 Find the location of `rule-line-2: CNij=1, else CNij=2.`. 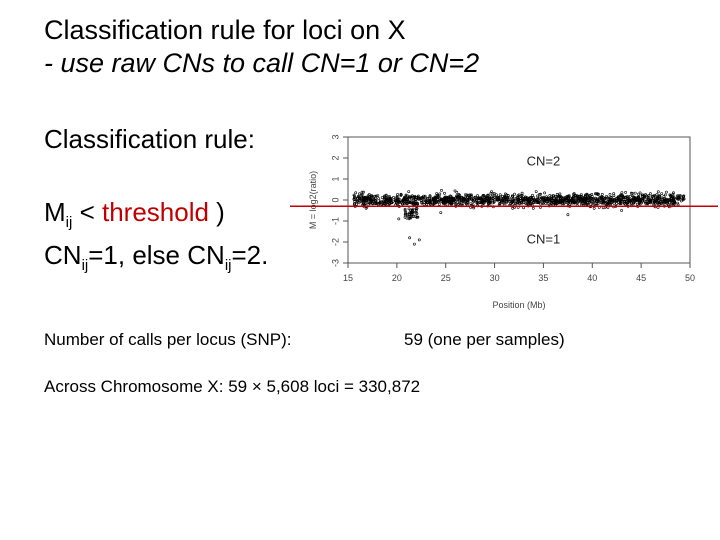

rule-line-2: CNij=1, else CNij=2. is located at coordinates (156, 260).